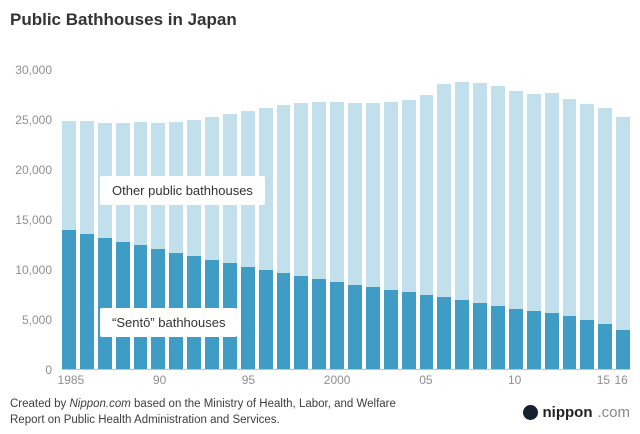 Image resolution: width=640 pixels, height=434 pixels. I want to click on segment-sento-1998, so click(301, 322).